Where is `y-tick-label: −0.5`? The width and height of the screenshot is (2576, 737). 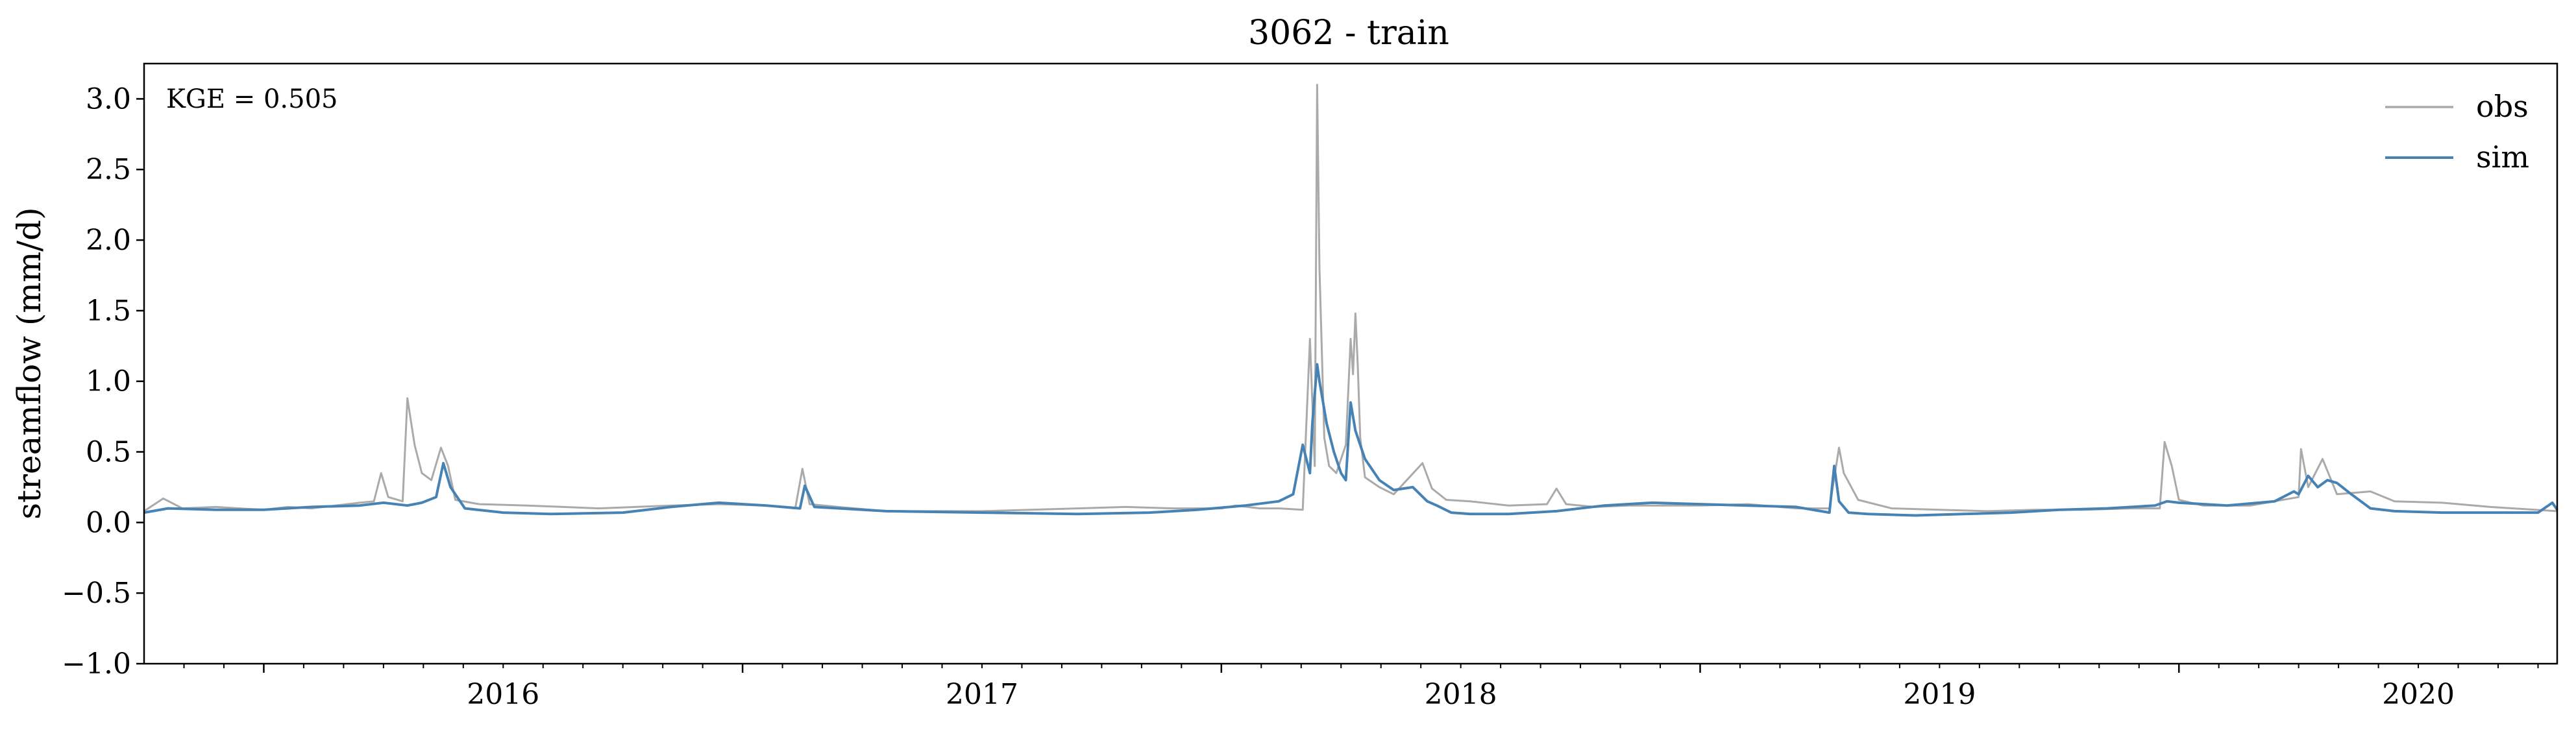 y-tick-label: −0.5 is located at coordinates (96, 594).